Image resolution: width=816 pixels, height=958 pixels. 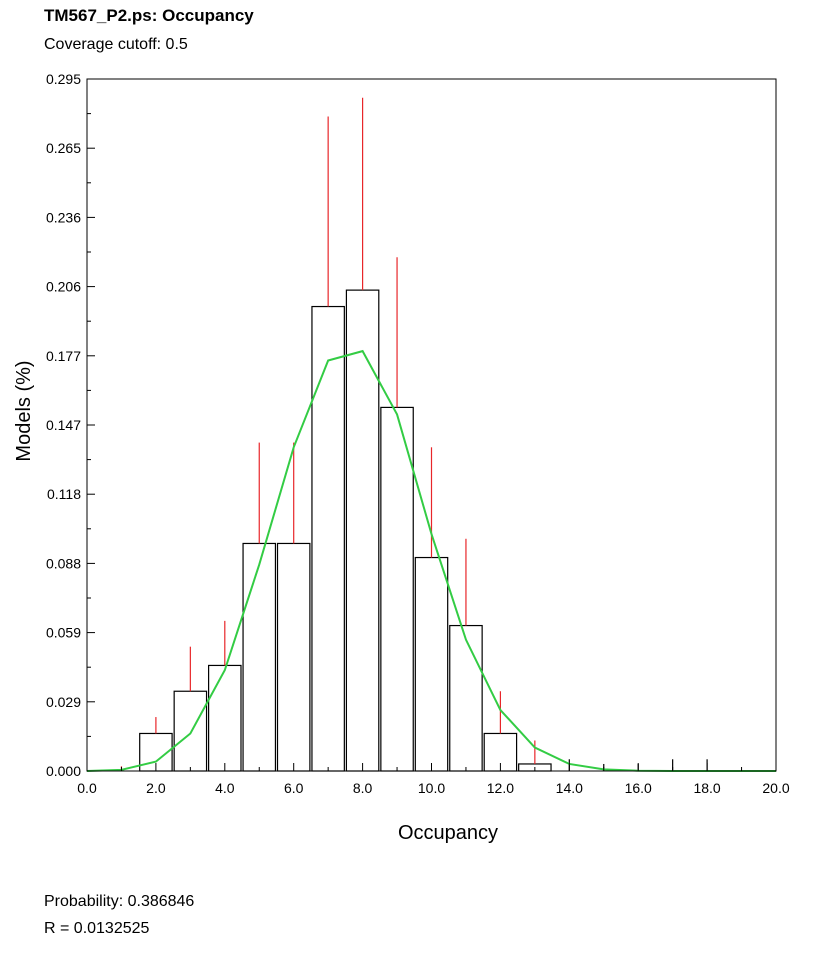 What do you see at coordinates (775, 788) in the screenshot?
I see `x-tick-label: 20.0` at bounding box center [775, 788].